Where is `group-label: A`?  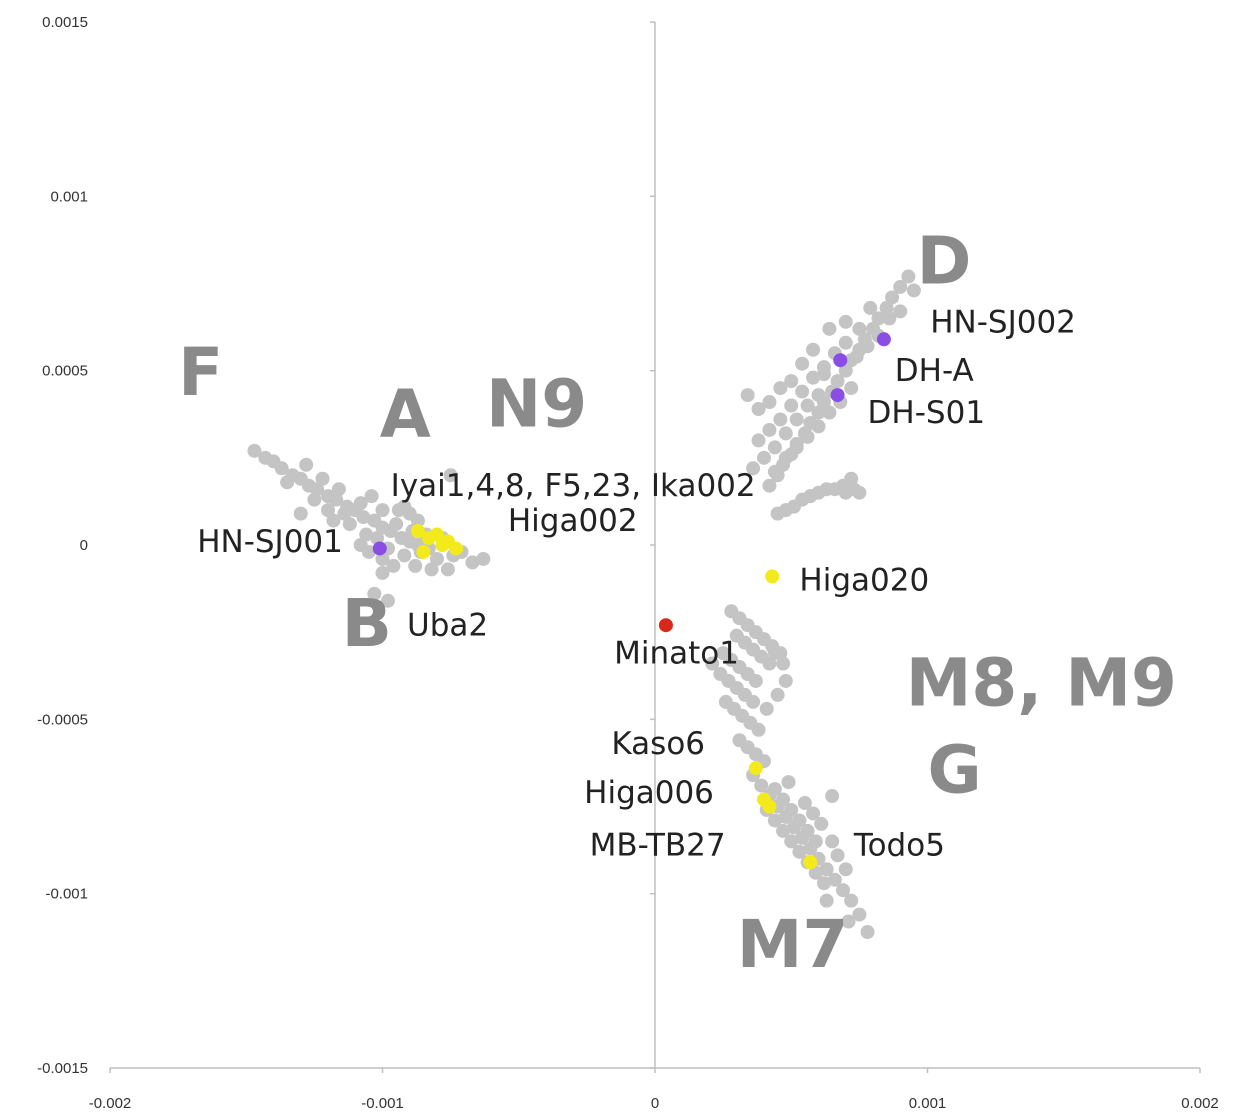 group-label: A is located at coordinates (405, 414).